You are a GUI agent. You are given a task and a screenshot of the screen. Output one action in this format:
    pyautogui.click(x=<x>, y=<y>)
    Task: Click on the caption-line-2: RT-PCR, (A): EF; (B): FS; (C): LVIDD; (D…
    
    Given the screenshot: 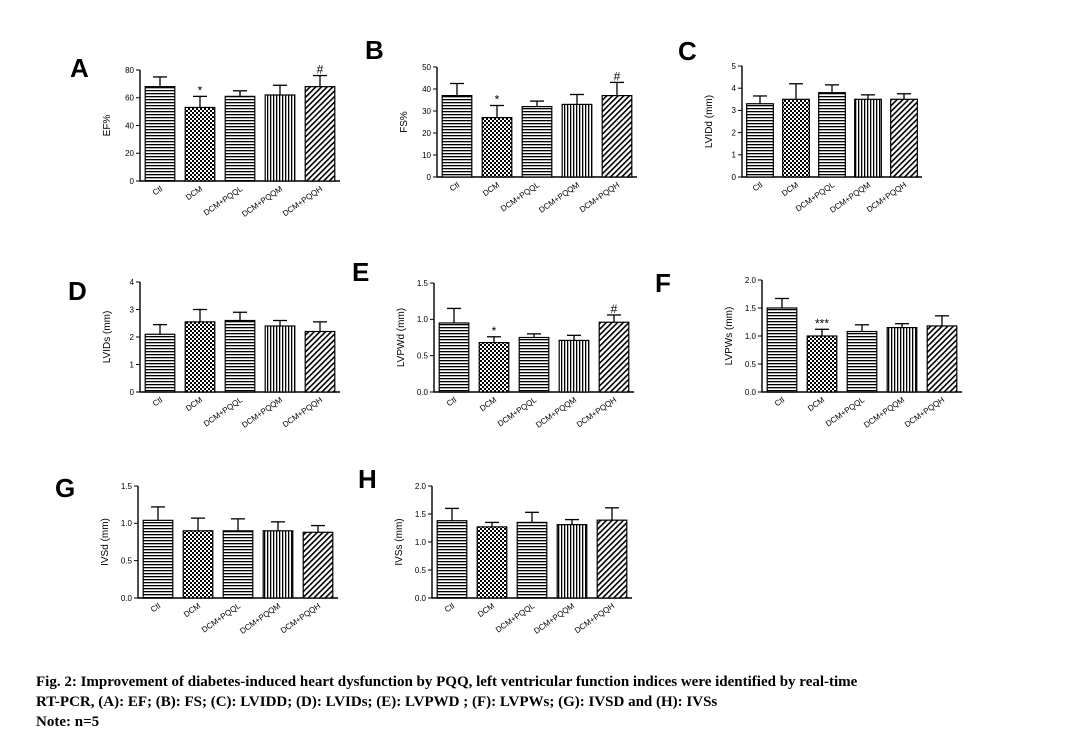 What is the action you would take?
    pyautogui.click(x=377, y=702)
    